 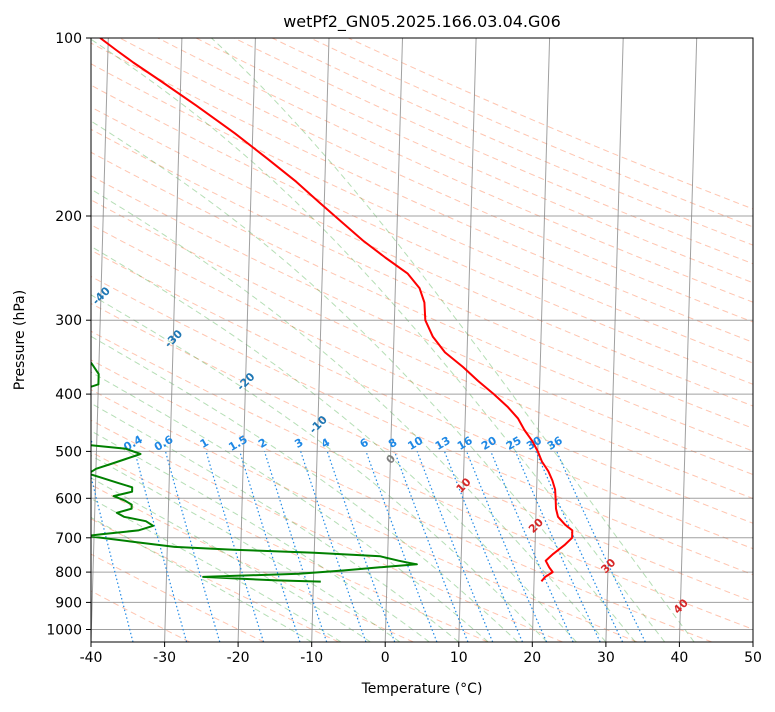 What do you see at coordinates (606, 658) in the screenshot?
I see `x-tick-label: 30` at bounding box center [606, 658].